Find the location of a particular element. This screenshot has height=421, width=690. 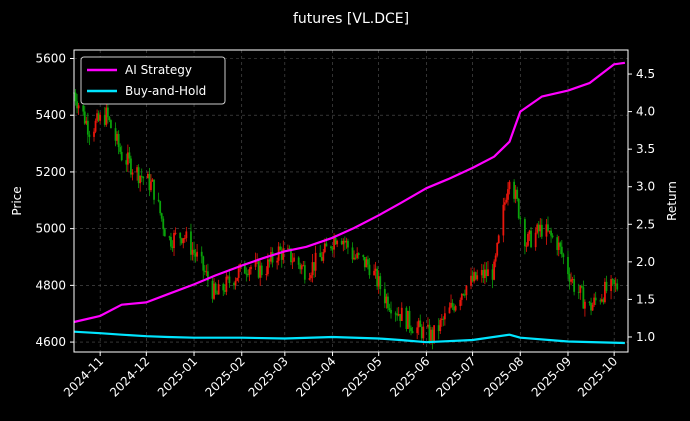

legend: AI Strategy Buy-and-Hold is located at coordinates (153, 80).